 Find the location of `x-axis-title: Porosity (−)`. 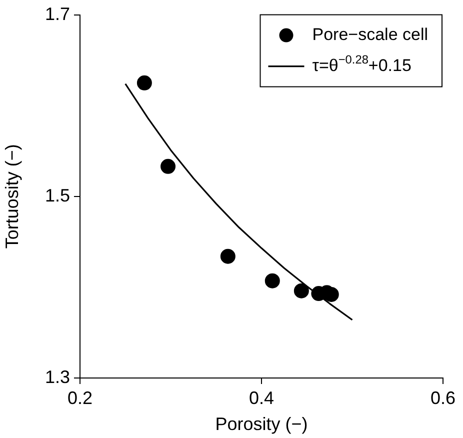

x-axis-title: Porosity (−) is located at coordinates (261, 424).